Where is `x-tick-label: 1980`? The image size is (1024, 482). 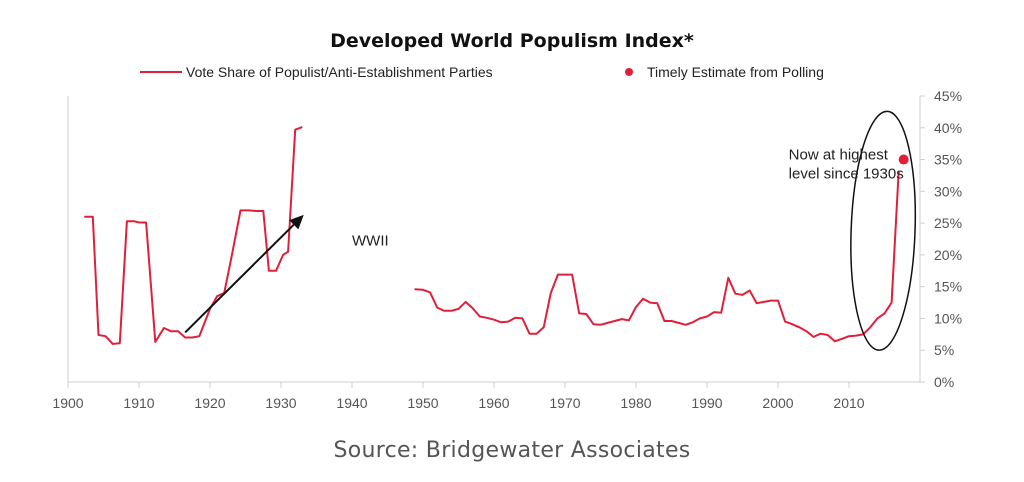 x-tick-label: 1980 is located at coordinates (635, 403).